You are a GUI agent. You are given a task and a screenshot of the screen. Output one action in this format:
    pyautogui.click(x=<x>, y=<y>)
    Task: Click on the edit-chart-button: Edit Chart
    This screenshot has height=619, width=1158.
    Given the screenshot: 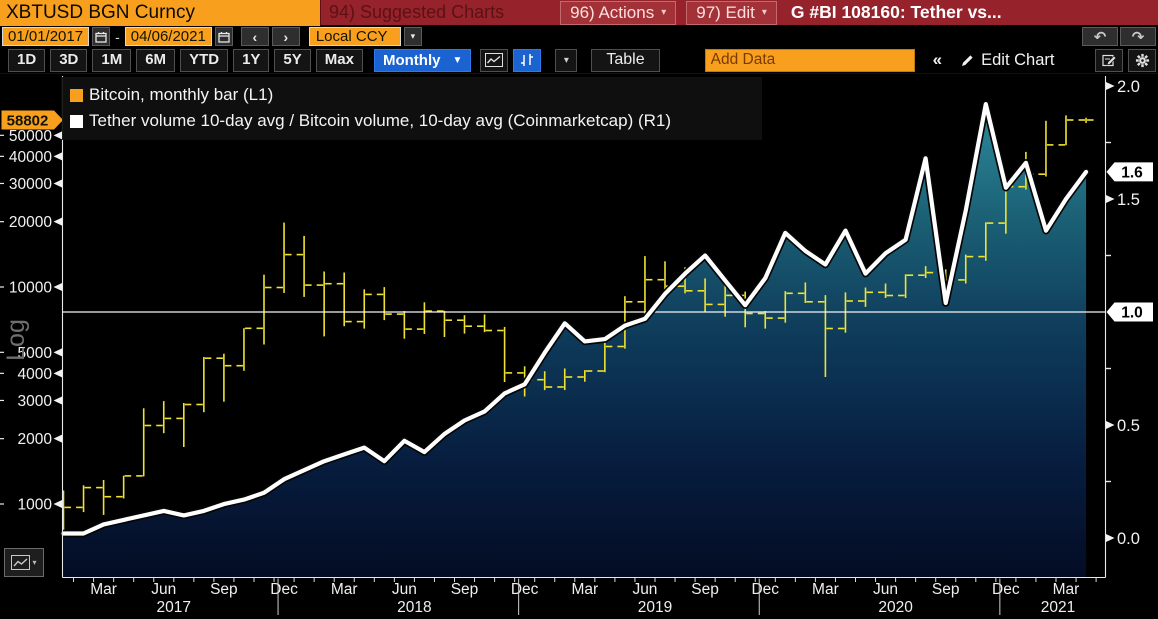 What is the action you would take?
    pyautogui.click(x=1007, y=60)
    